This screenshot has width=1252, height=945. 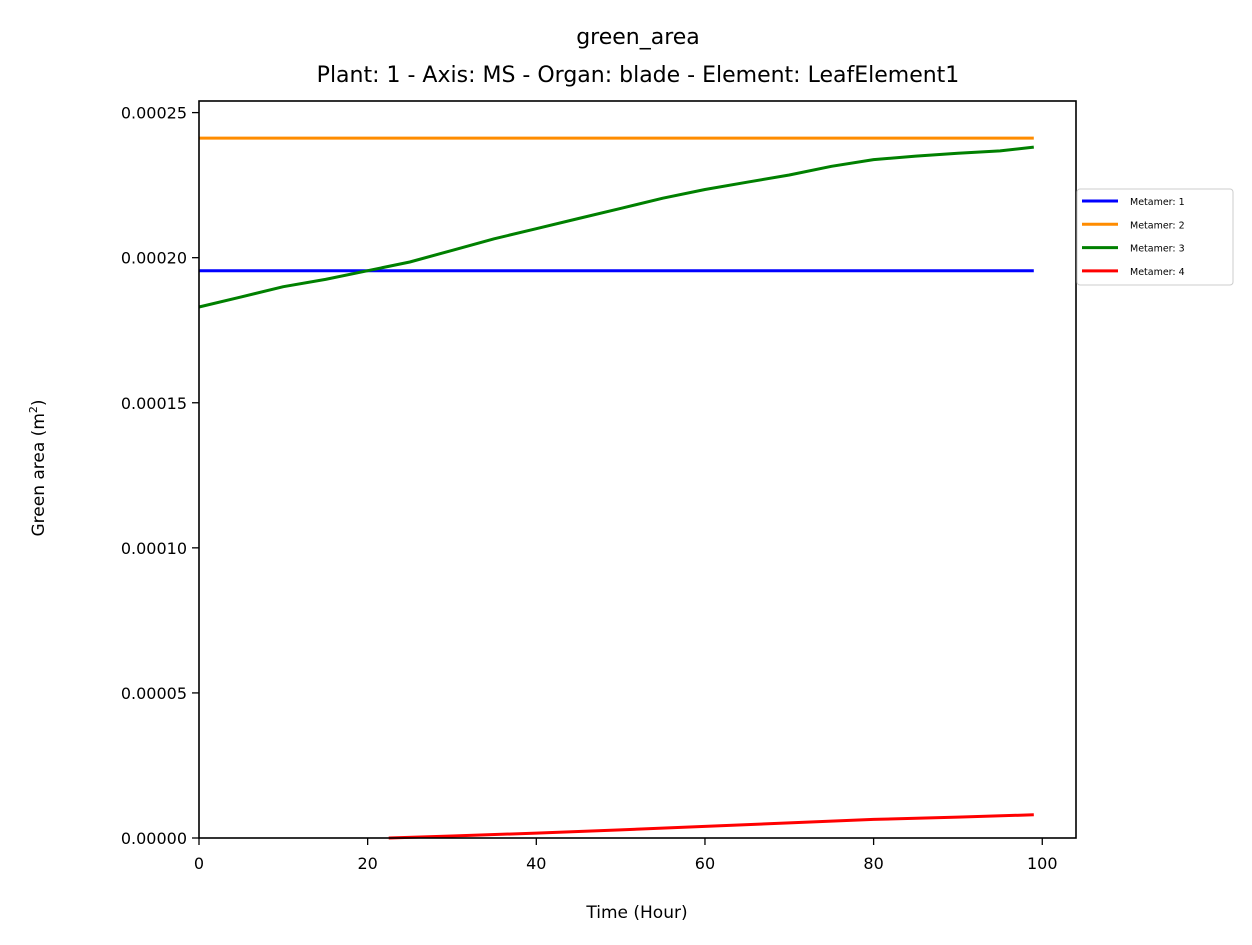 I want to click on legend-box, so click(x=1155, y=237).